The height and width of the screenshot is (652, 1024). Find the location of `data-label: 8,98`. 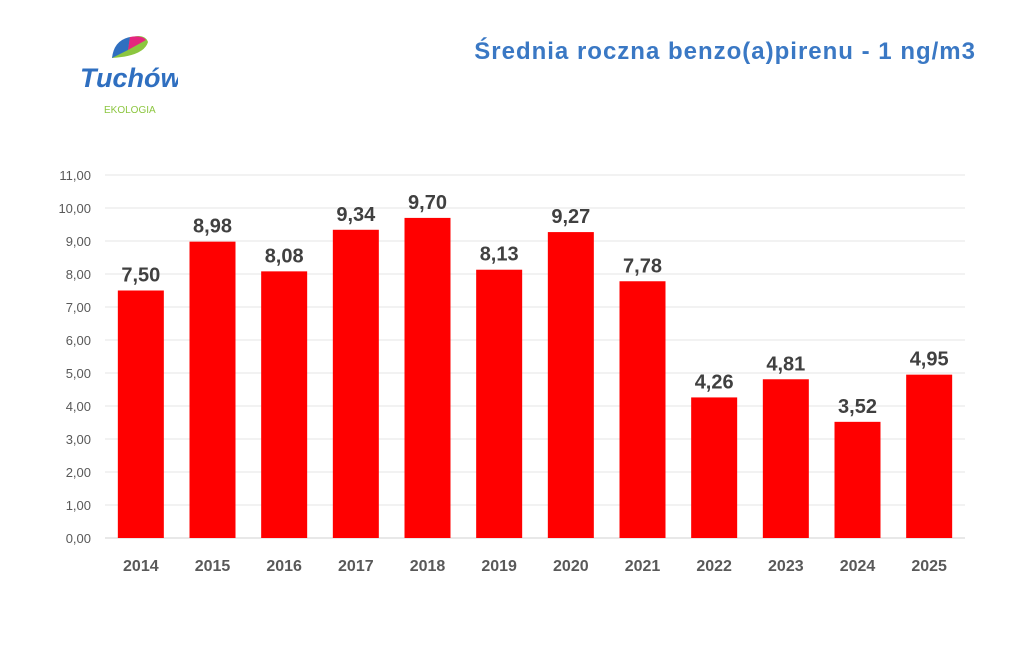

data-label: 8,98 is located at coordinates (212, 227).